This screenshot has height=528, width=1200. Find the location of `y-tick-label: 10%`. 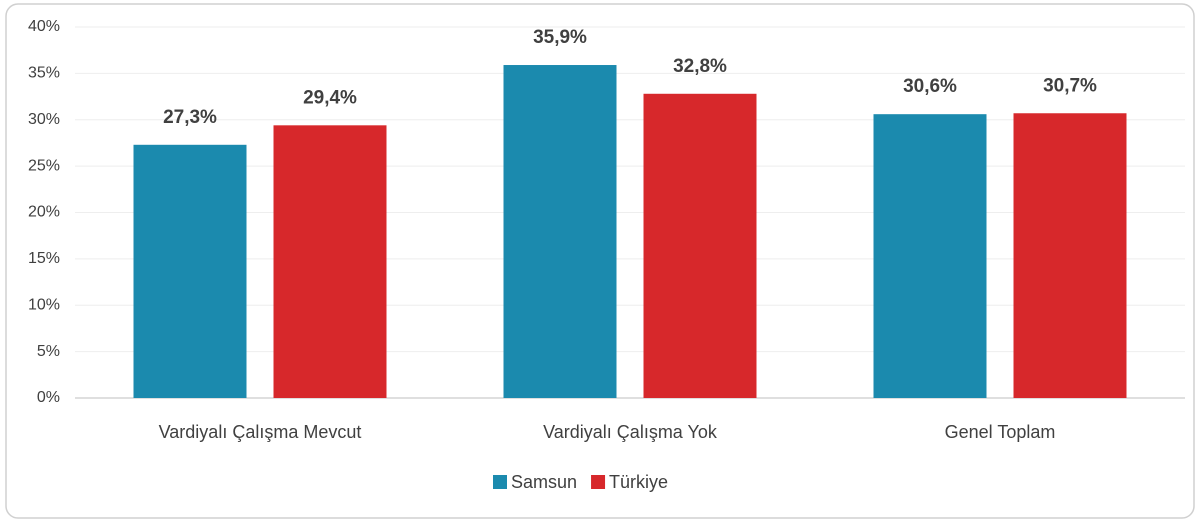

y-tick-label: 10% is located at coordinates (44, 304).